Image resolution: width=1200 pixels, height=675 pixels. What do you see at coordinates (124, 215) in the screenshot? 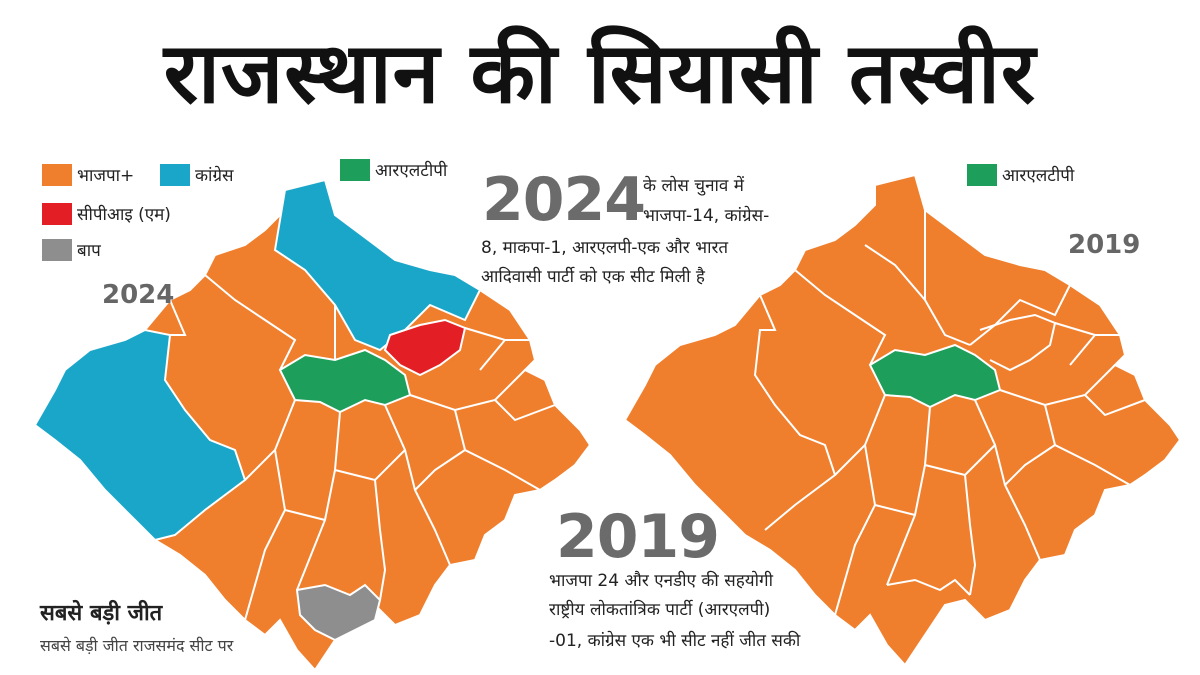
I see `legend-label-cpim: सीपीआइ (एम)` at bounding box center [124, 215].